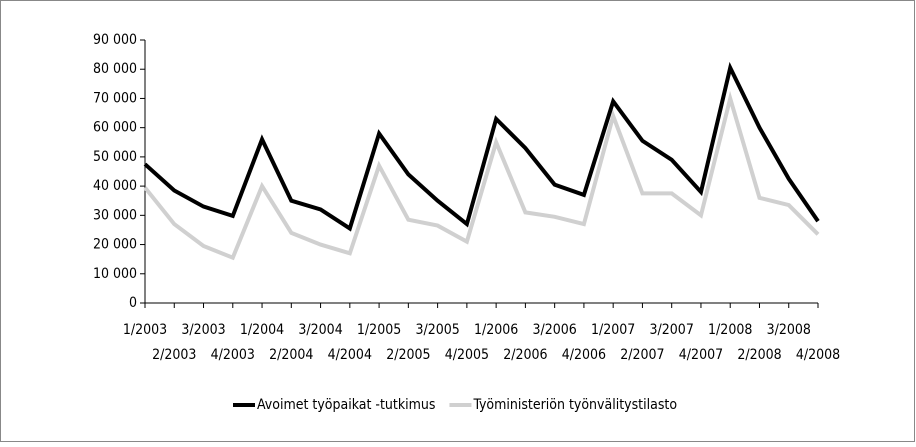  I want to click on y-tick-label: 0, so click(133, 303).